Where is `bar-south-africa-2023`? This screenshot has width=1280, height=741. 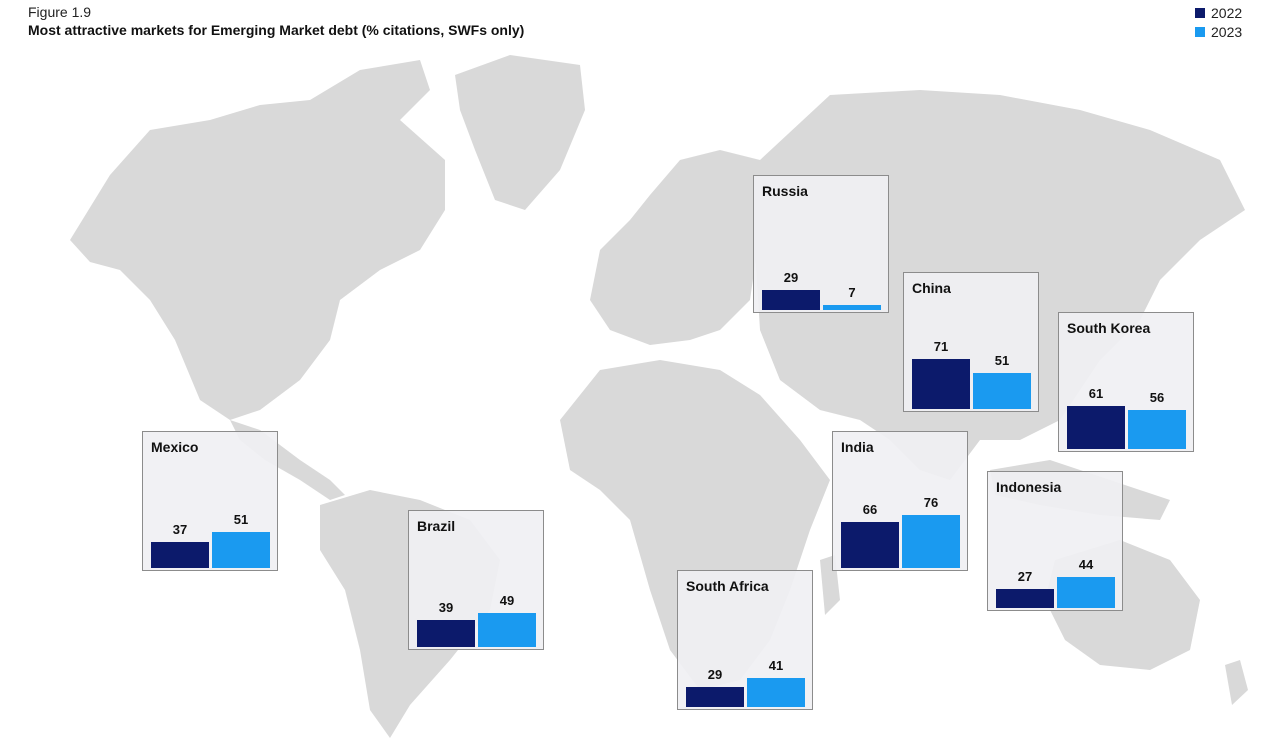
bar-south-africa-2023 is located at coordinates (776, 692).